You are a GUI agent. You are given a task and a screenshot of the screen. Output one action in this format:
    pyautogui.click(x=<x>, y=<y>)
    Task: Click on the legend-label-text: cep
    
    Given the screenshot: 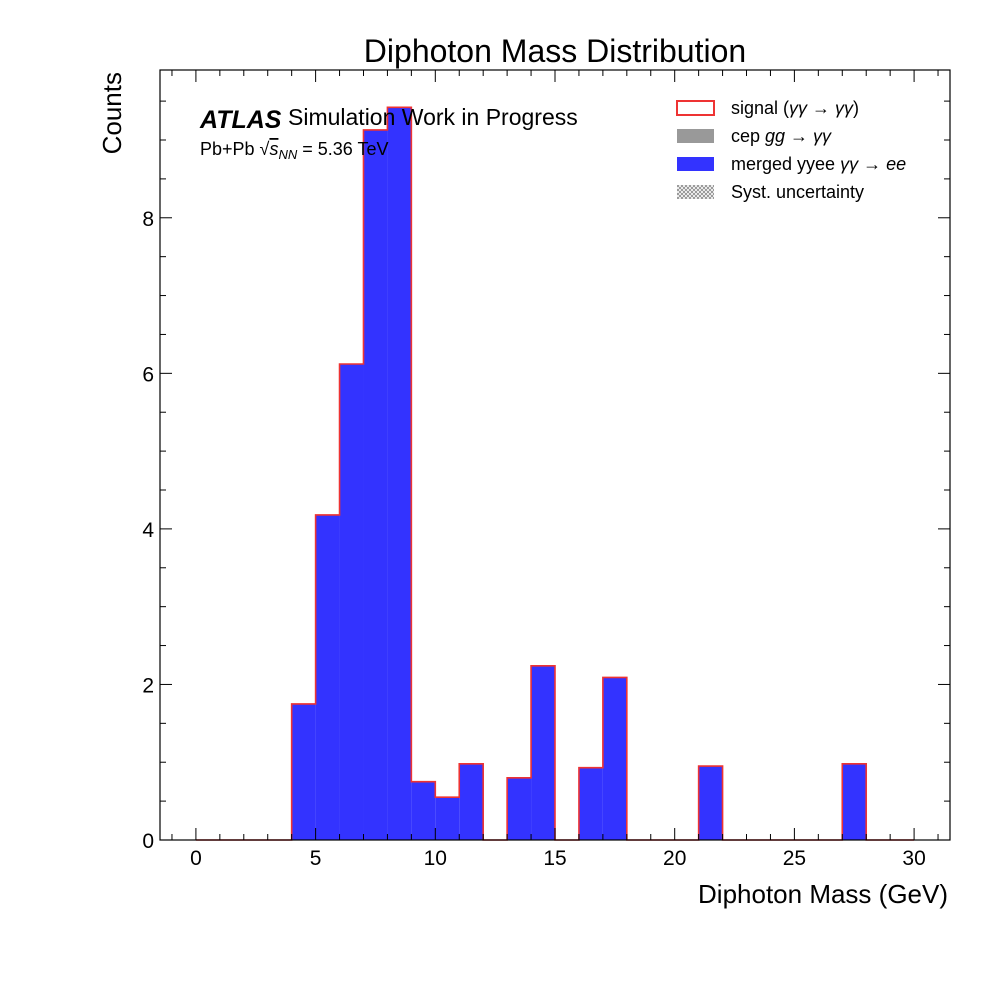 What is the action you would take?
    pyautogui.click(x=748, y=136)
    